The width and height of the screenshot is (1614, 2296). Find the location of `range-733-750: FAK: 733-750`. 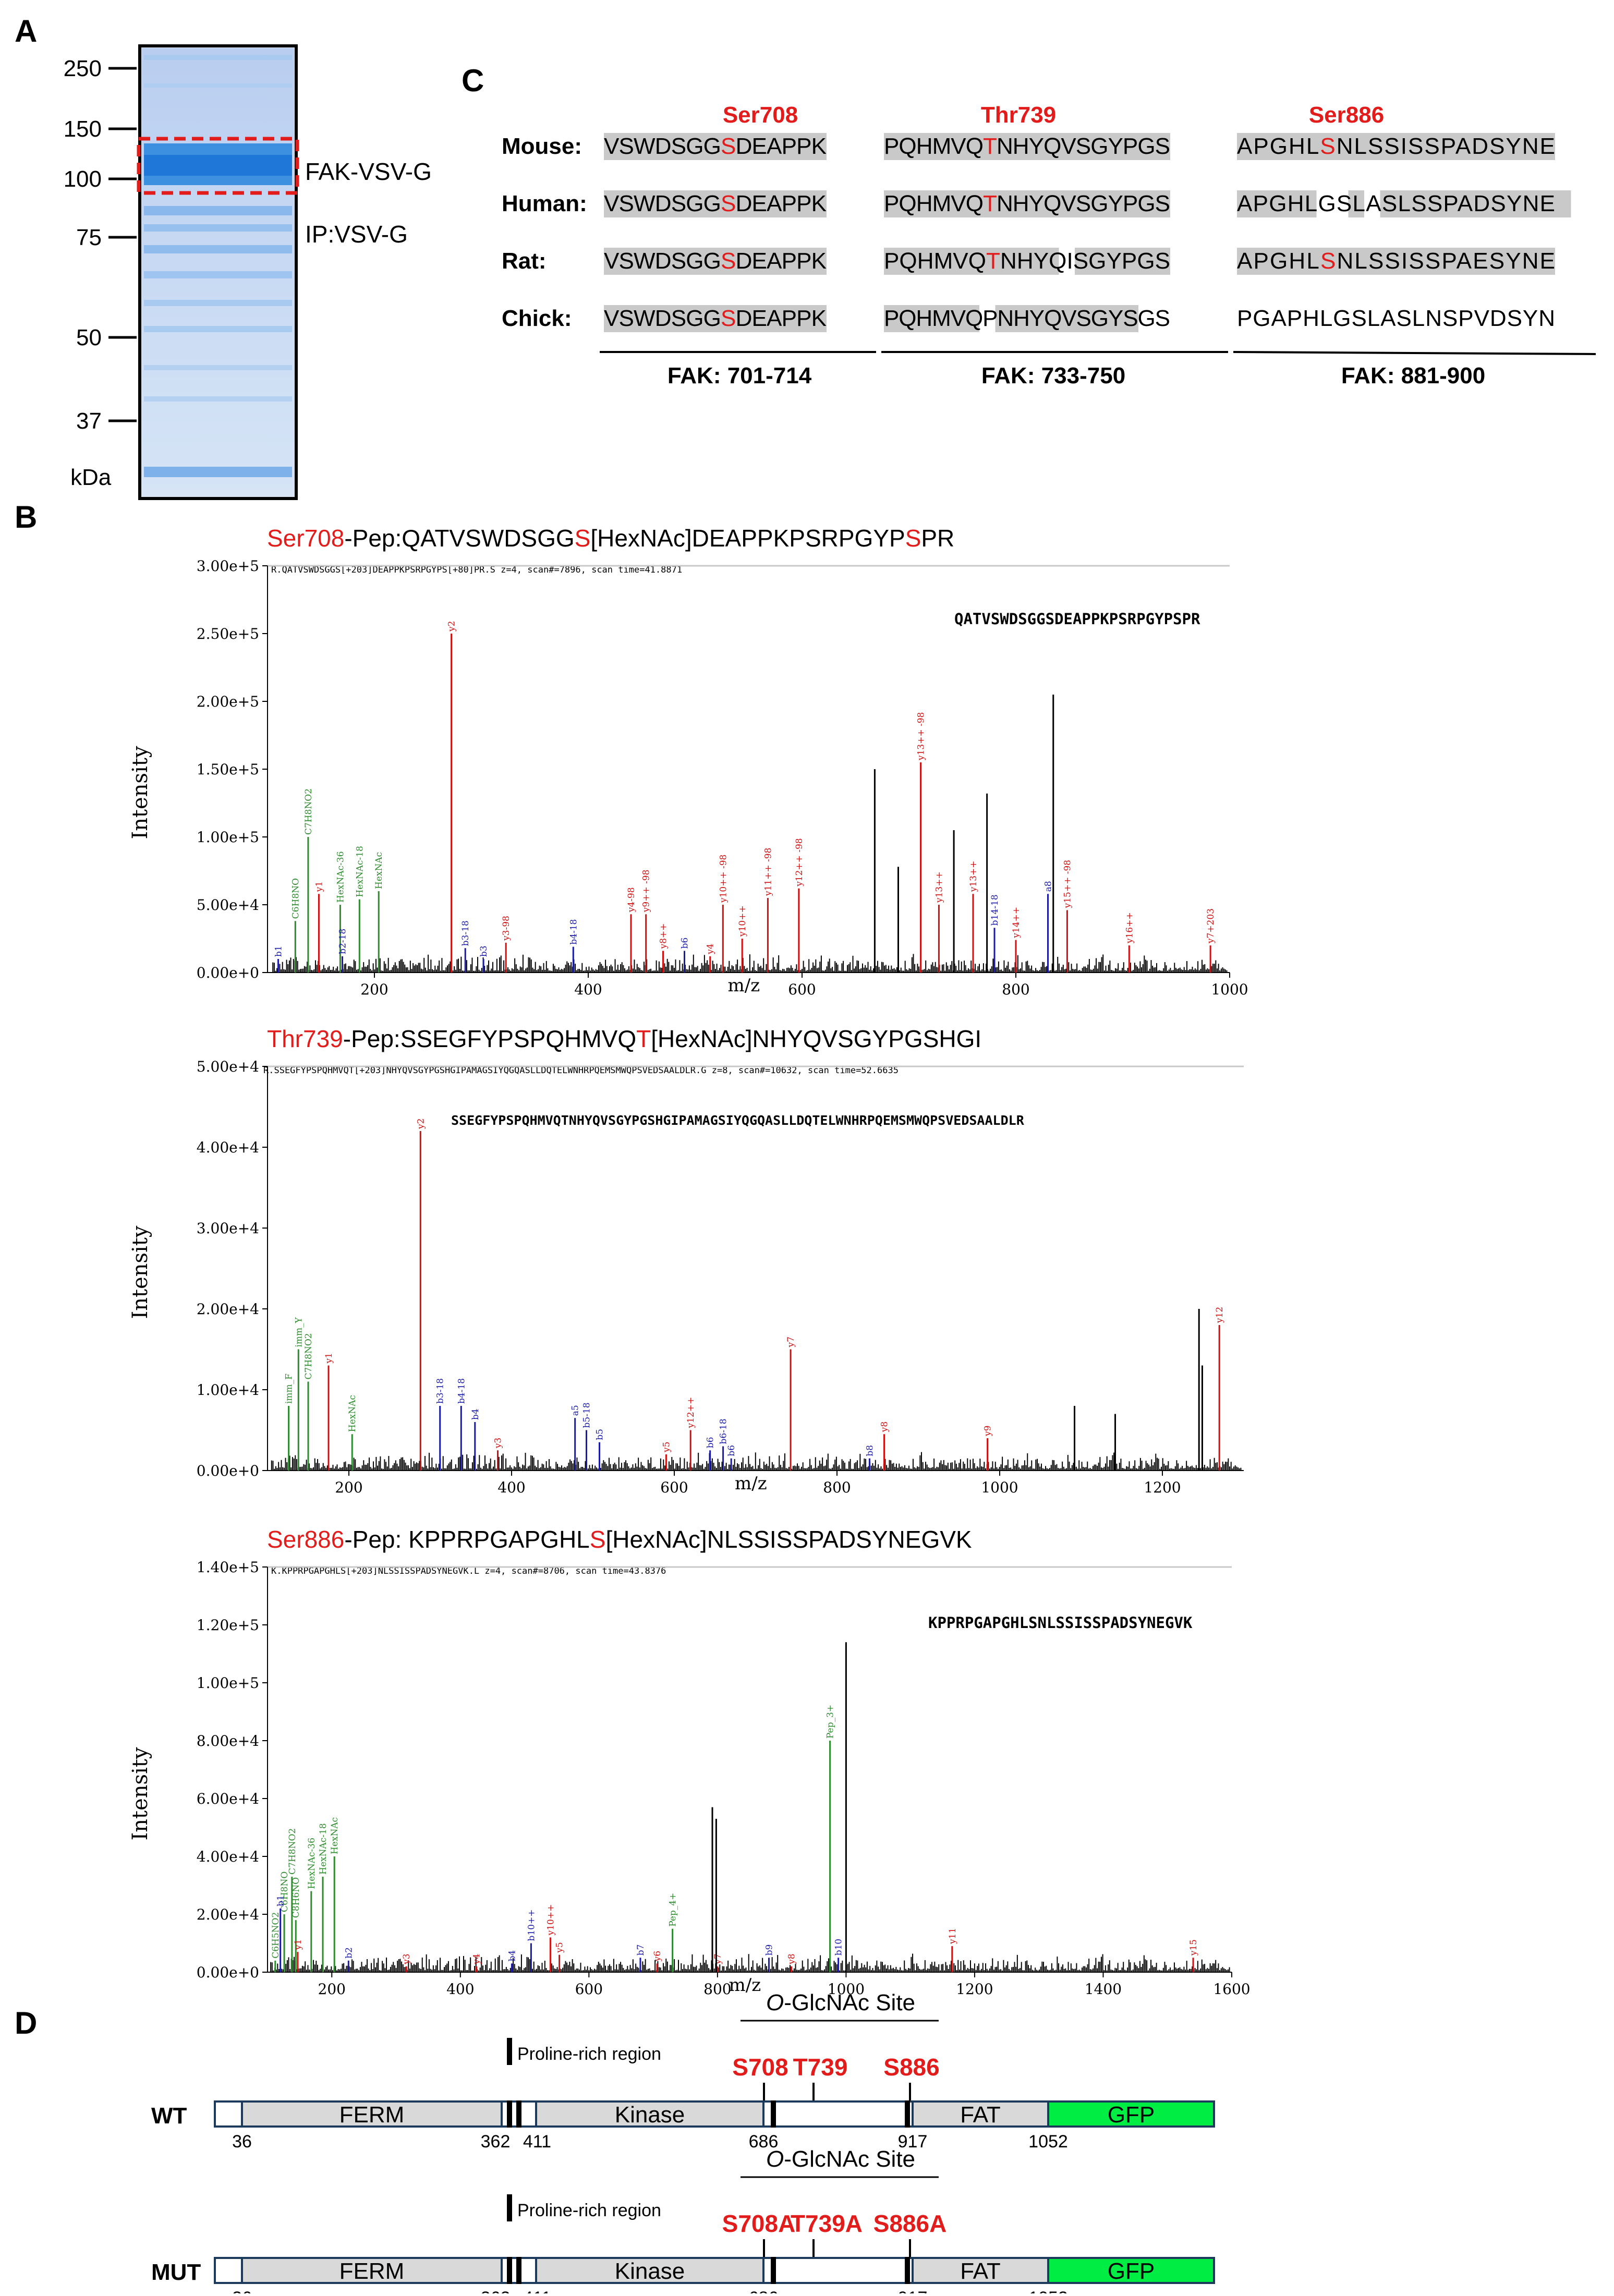

range-733-750: FAK: 733-750 is located at coordinates (1053, 375).